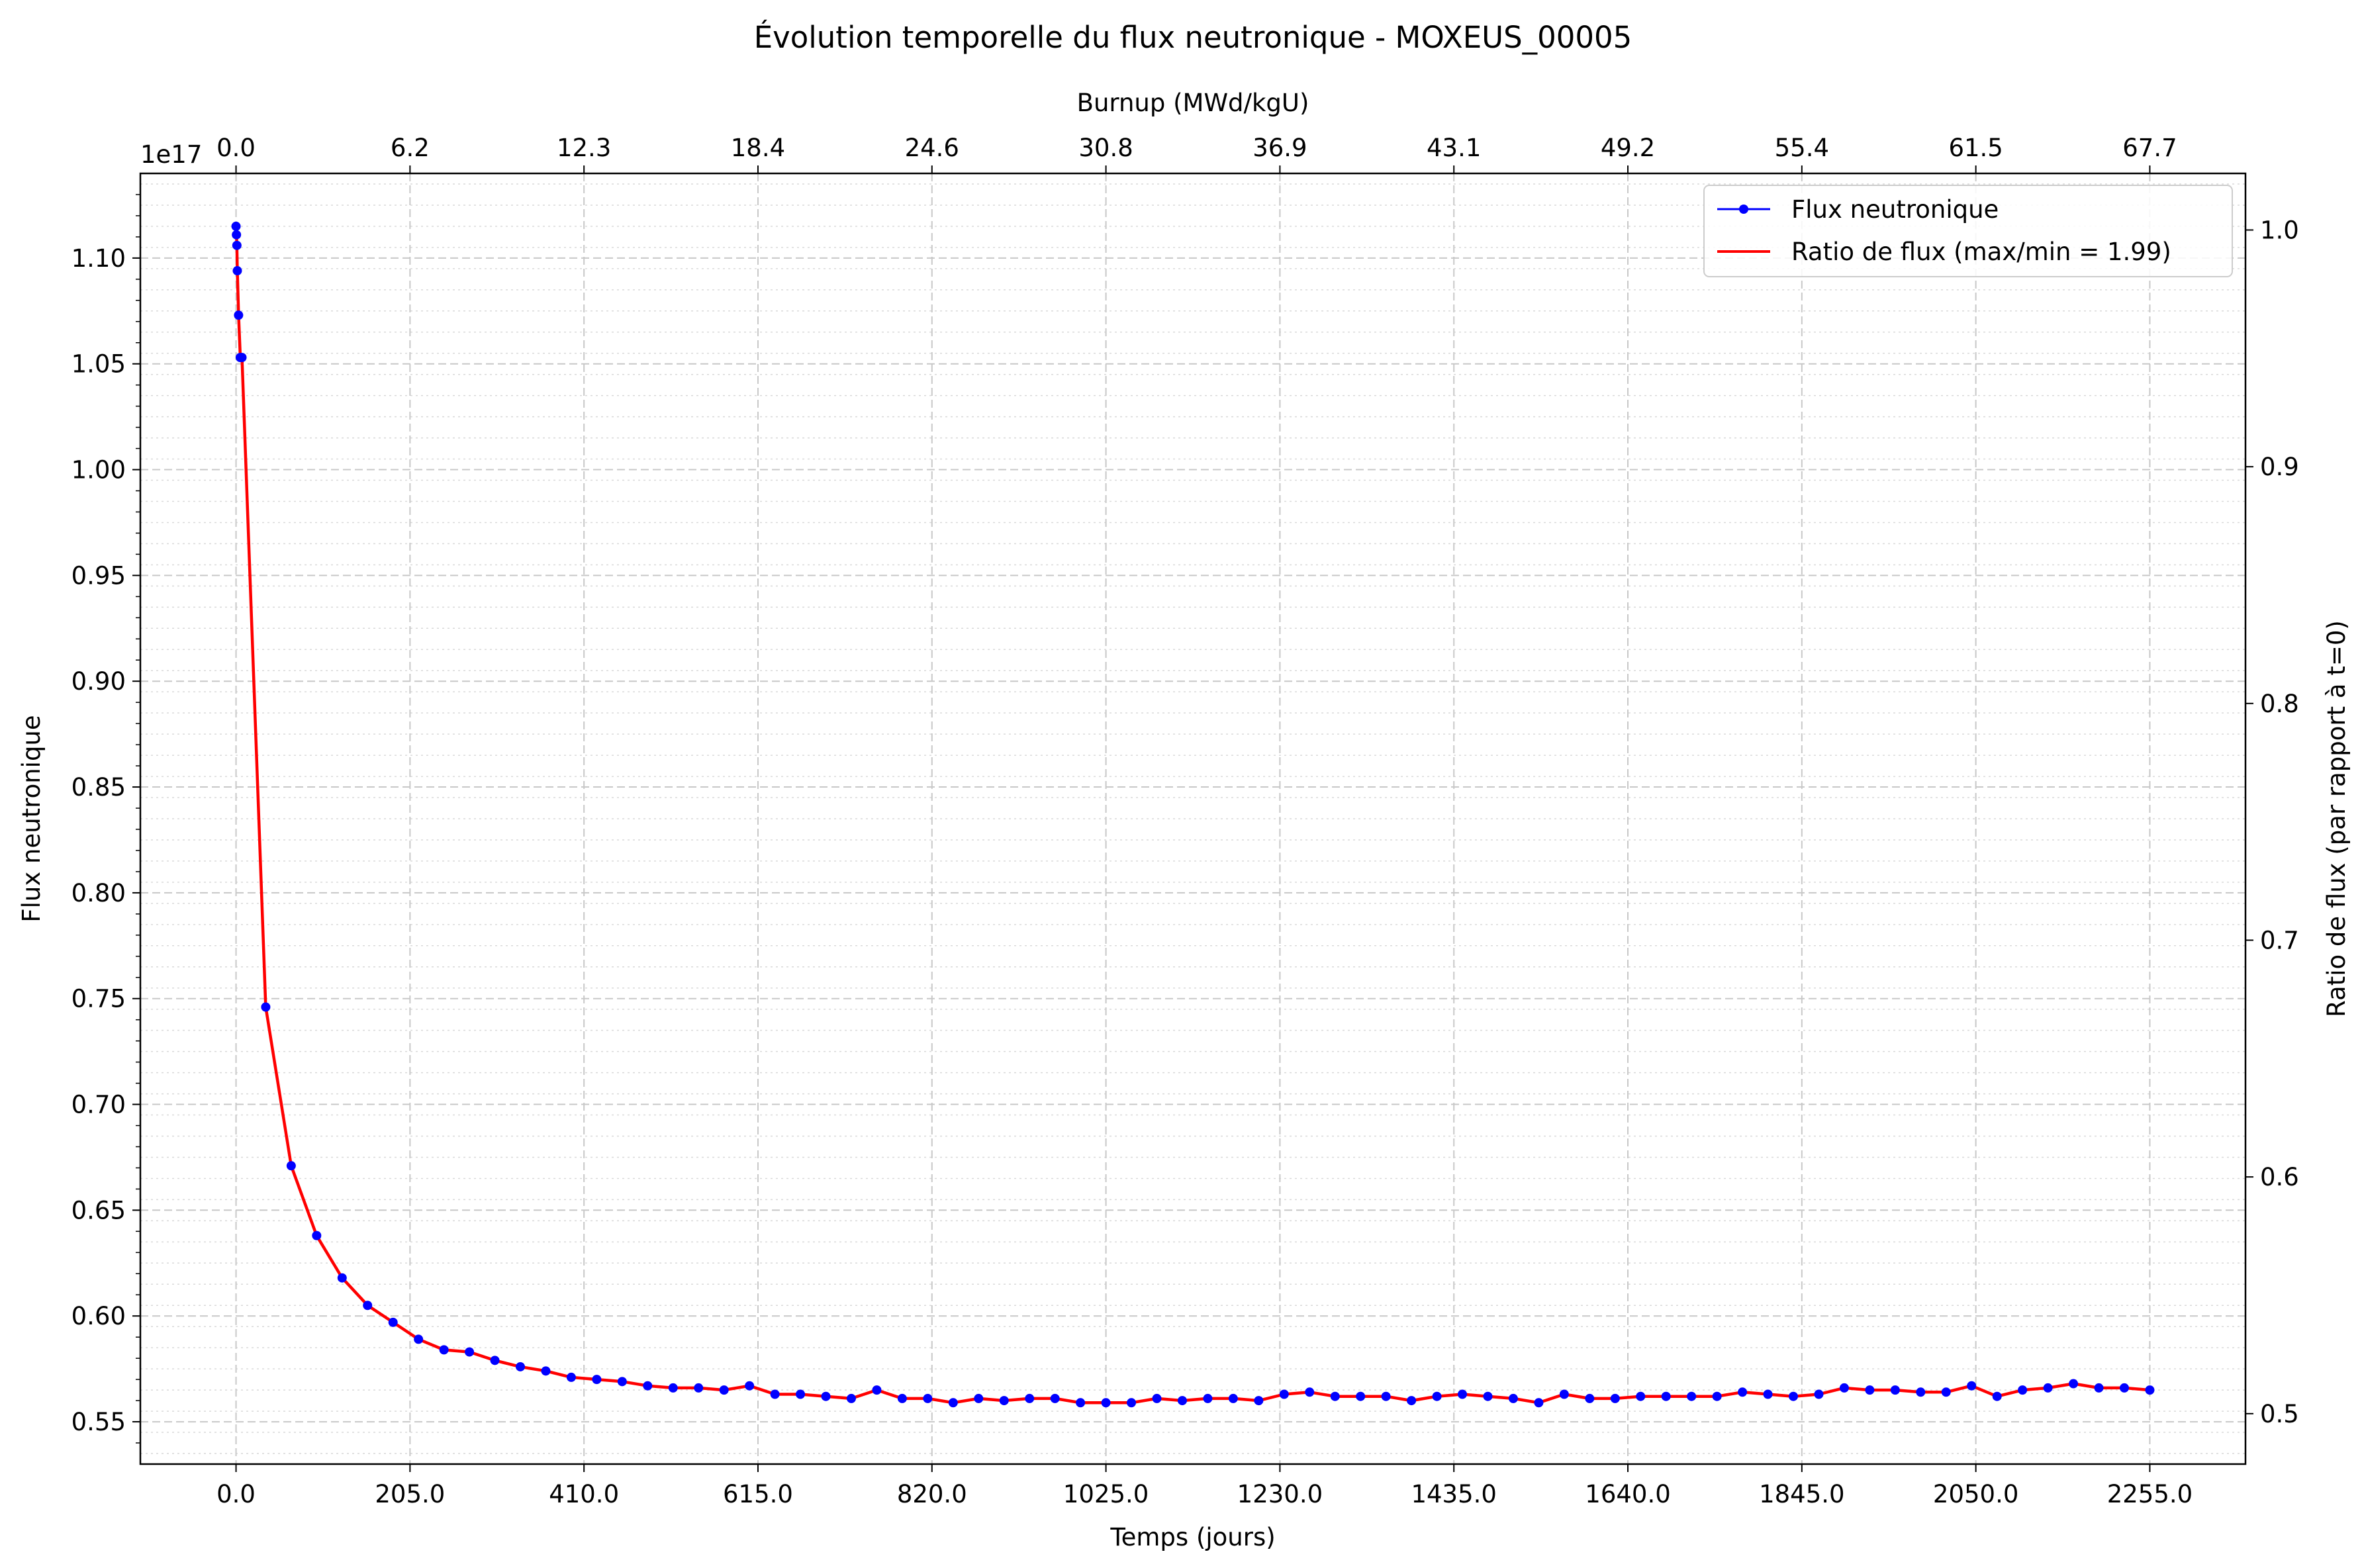 The width and height of the screenshot is (2362, 1568). What do you see at coordinates (758, 1494) in the screenshot?
I see `x-tick-label: 615.0` at bounding box center [758, 1494].